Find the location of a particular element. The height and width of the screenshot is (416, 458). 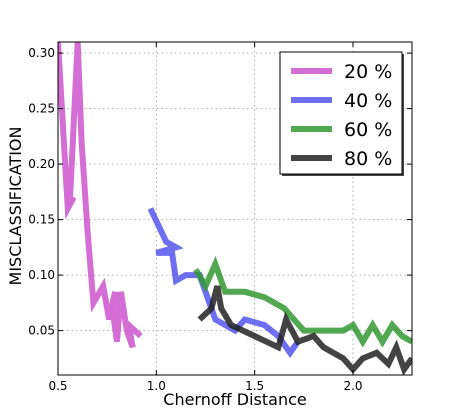

x-tick-label: 1.5 is located at coordinates (254, 386).